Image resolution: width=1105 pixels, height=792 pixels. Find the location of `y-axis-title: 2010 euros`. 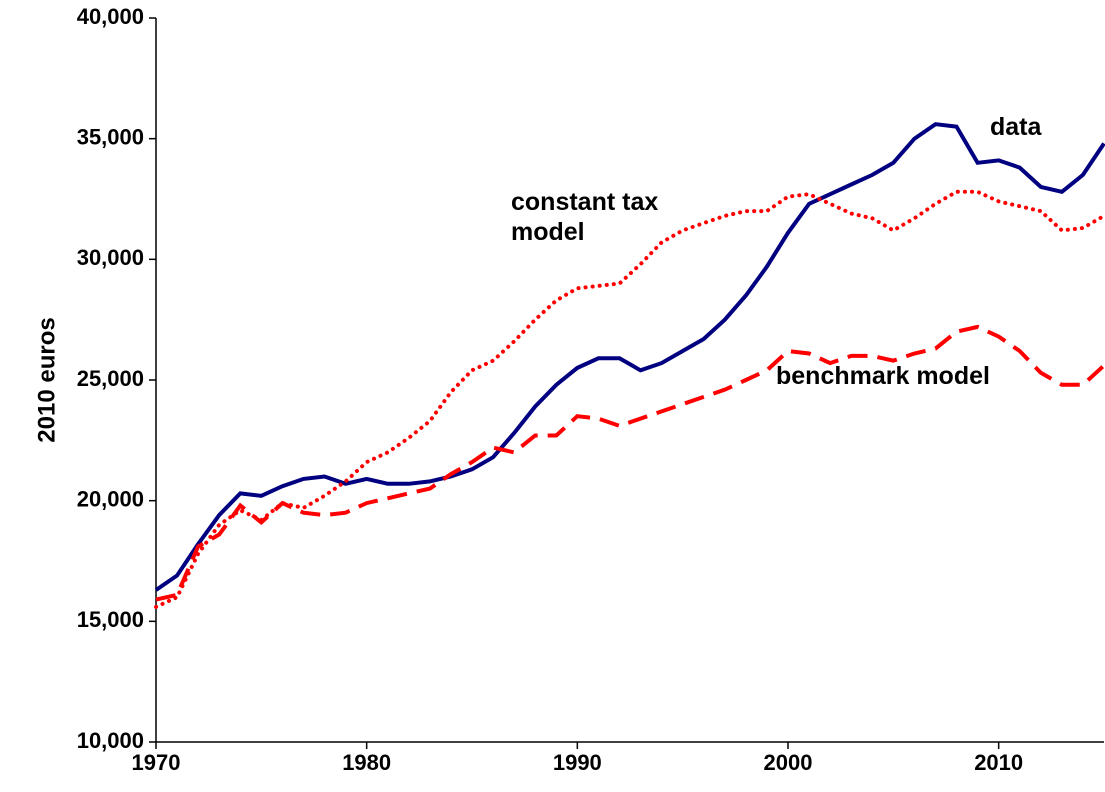

y-axis-title: 2010 euros is located at coordinates (46, 379).